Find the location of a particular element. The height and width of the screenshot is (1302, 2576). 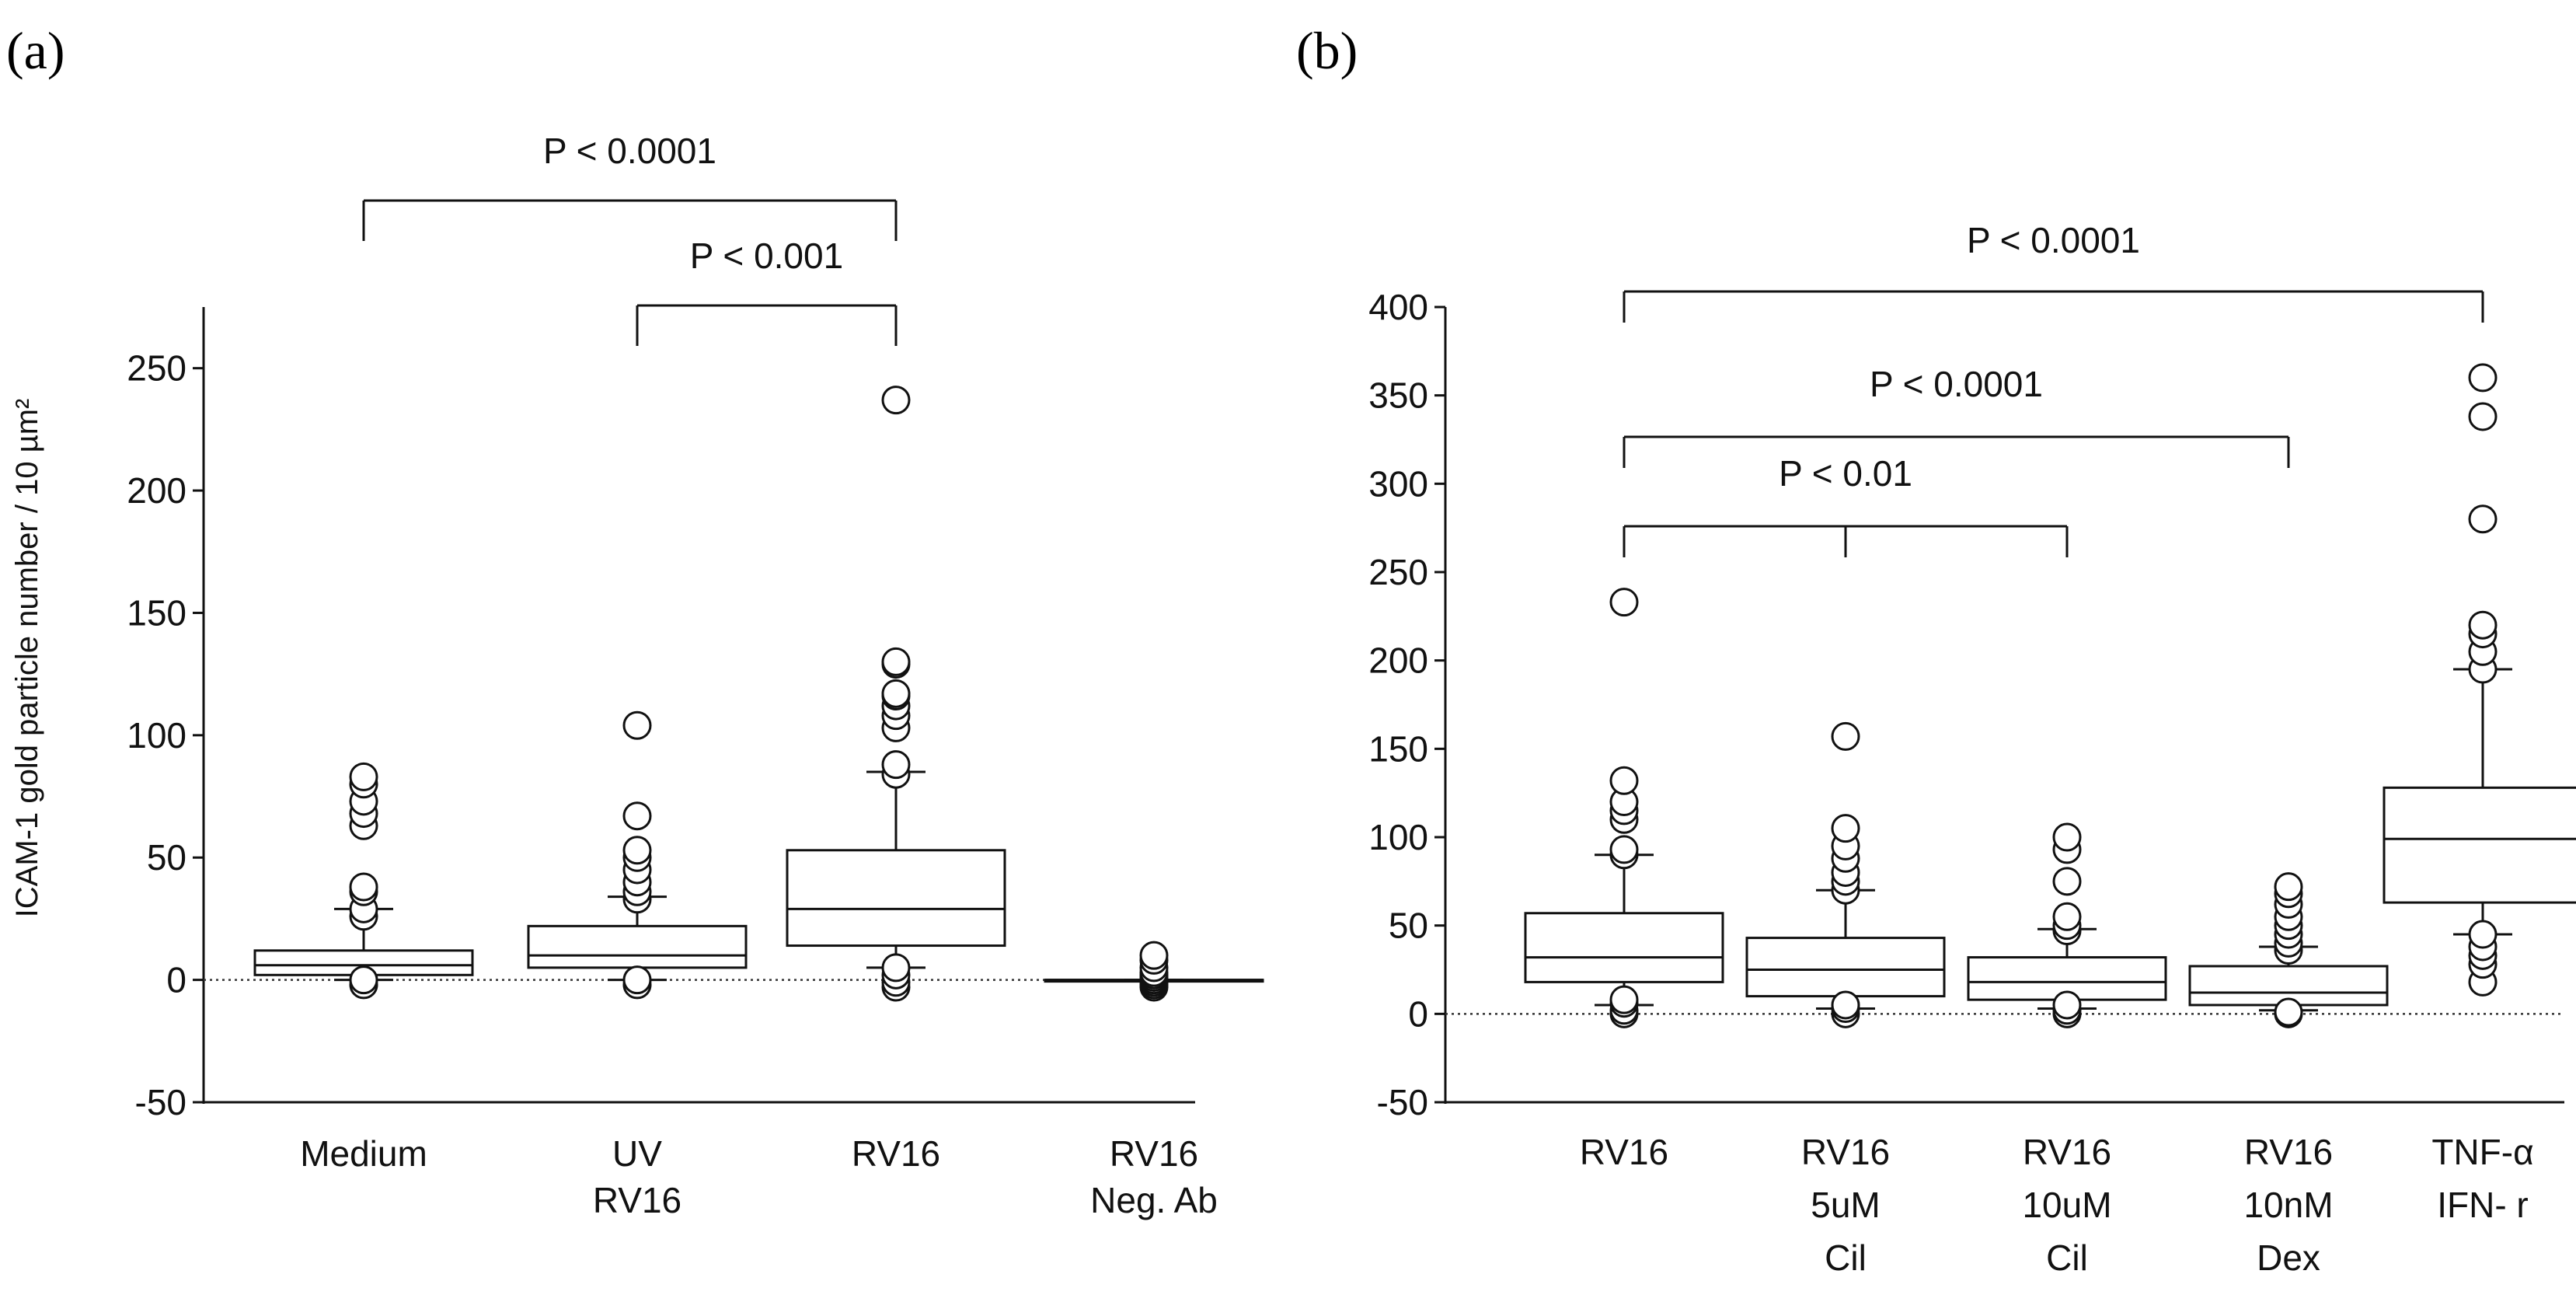

panel-b-y-tick-label: 100 is located at coordinates (1398, 837).